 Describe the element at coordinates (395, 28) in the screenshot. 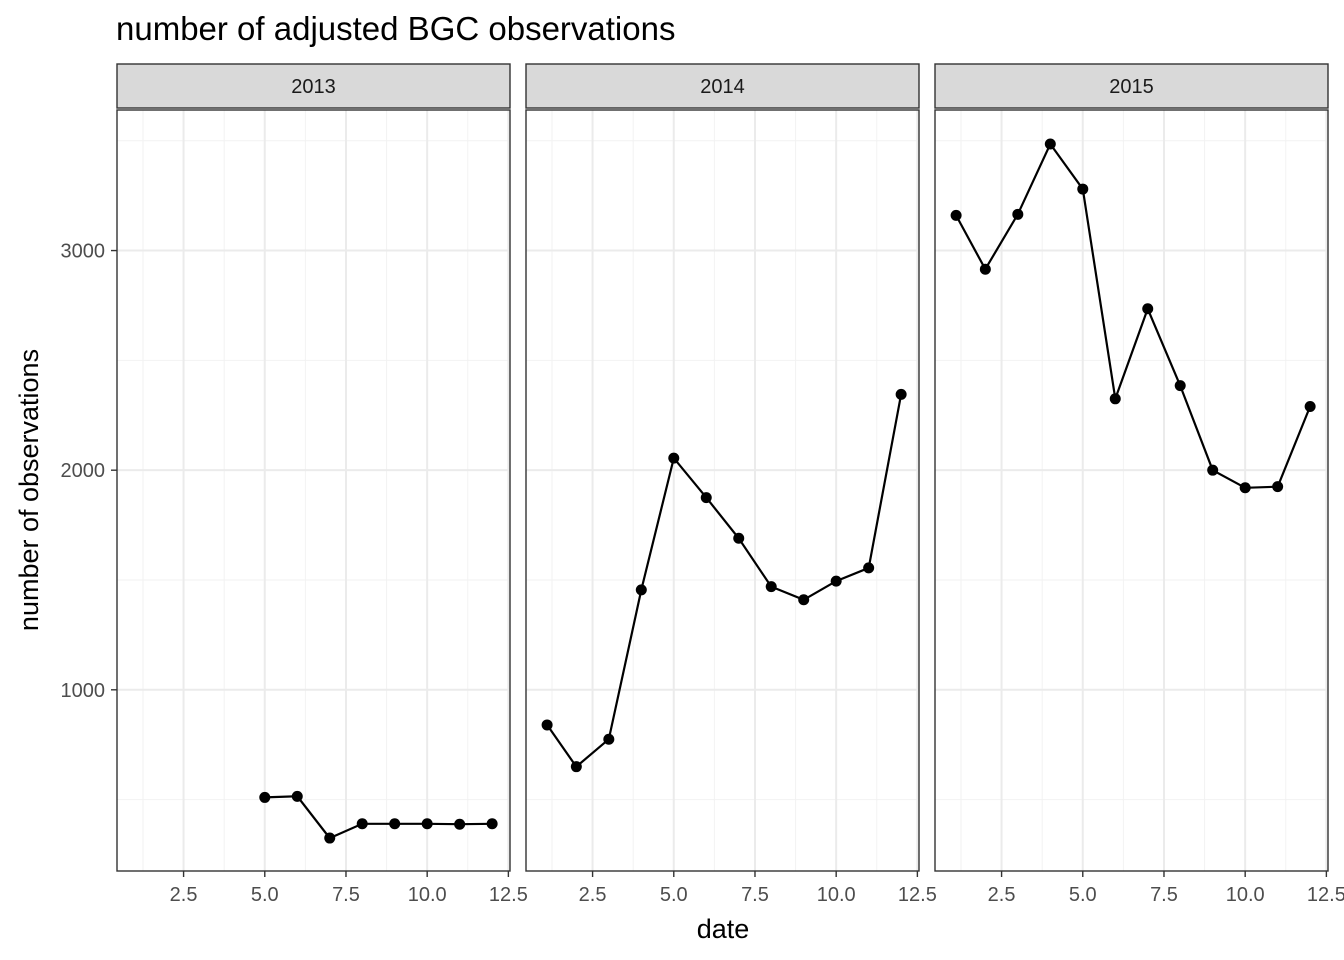

I see `chart-title: number of adjusted BGC observations` at that location.